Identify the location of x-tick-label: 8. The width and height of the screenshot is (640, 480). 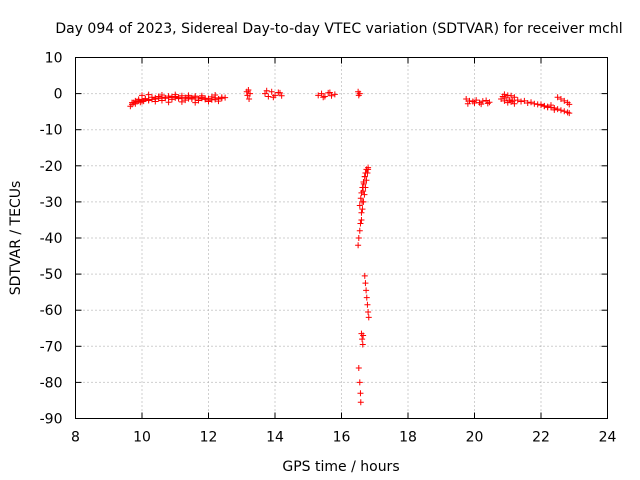
(75, 438).